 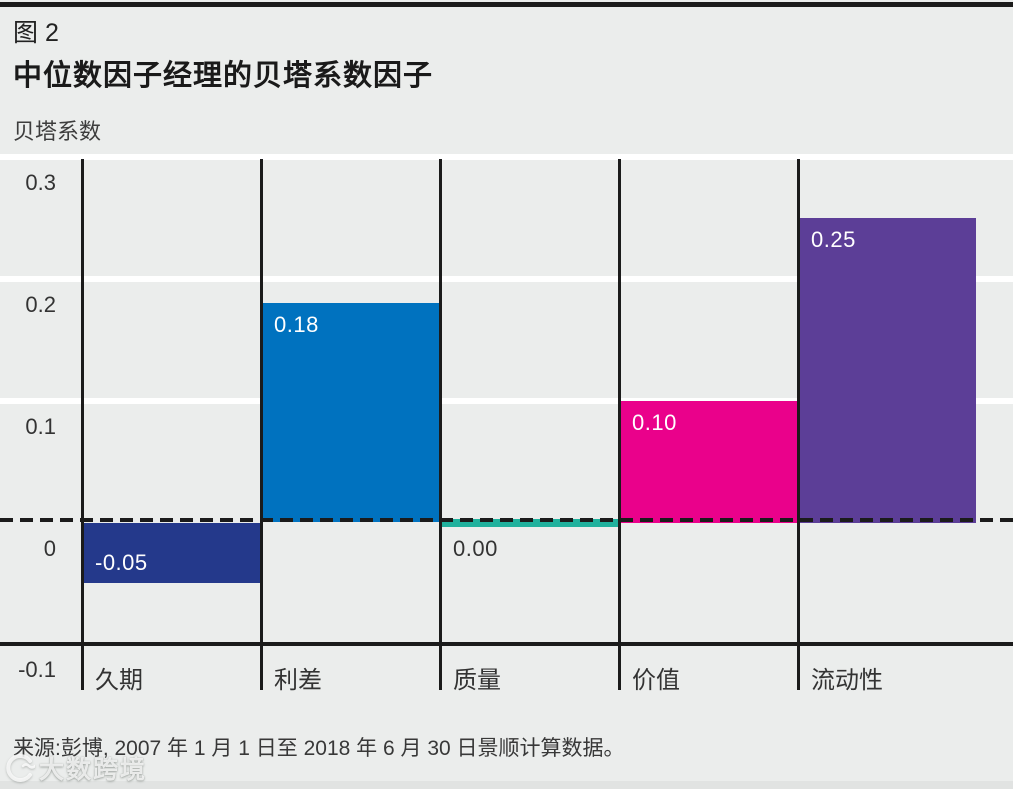 I want to click on y-tick-label-0: 0, so click(x=49, y=548).